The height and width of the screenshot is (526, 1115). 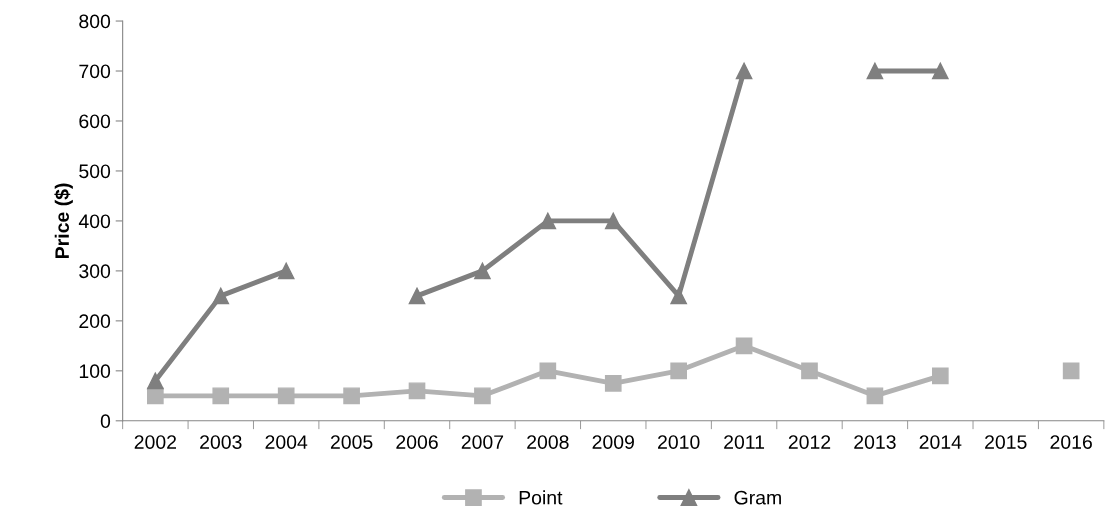 I want to click on x-tick-label: 2008, so click(x=548, y=442).